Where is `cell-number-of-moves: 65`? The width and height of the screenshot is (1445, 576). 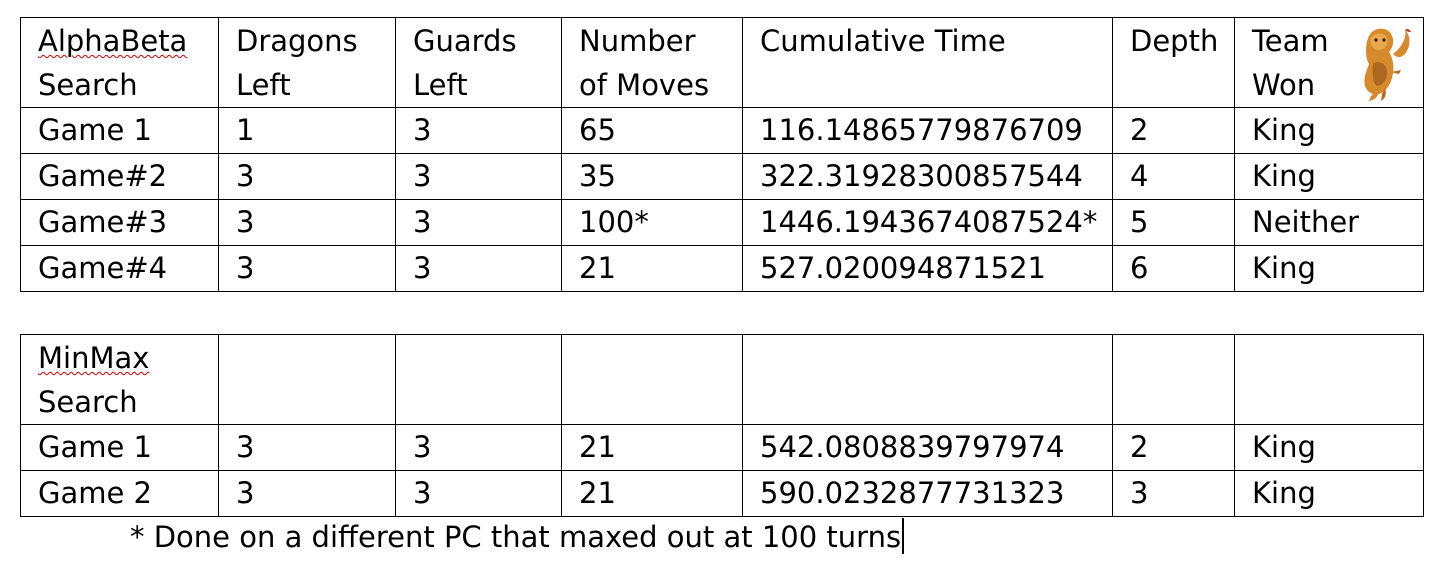
cell-number-of-moves: 65 is located at coordinates (652, 130).